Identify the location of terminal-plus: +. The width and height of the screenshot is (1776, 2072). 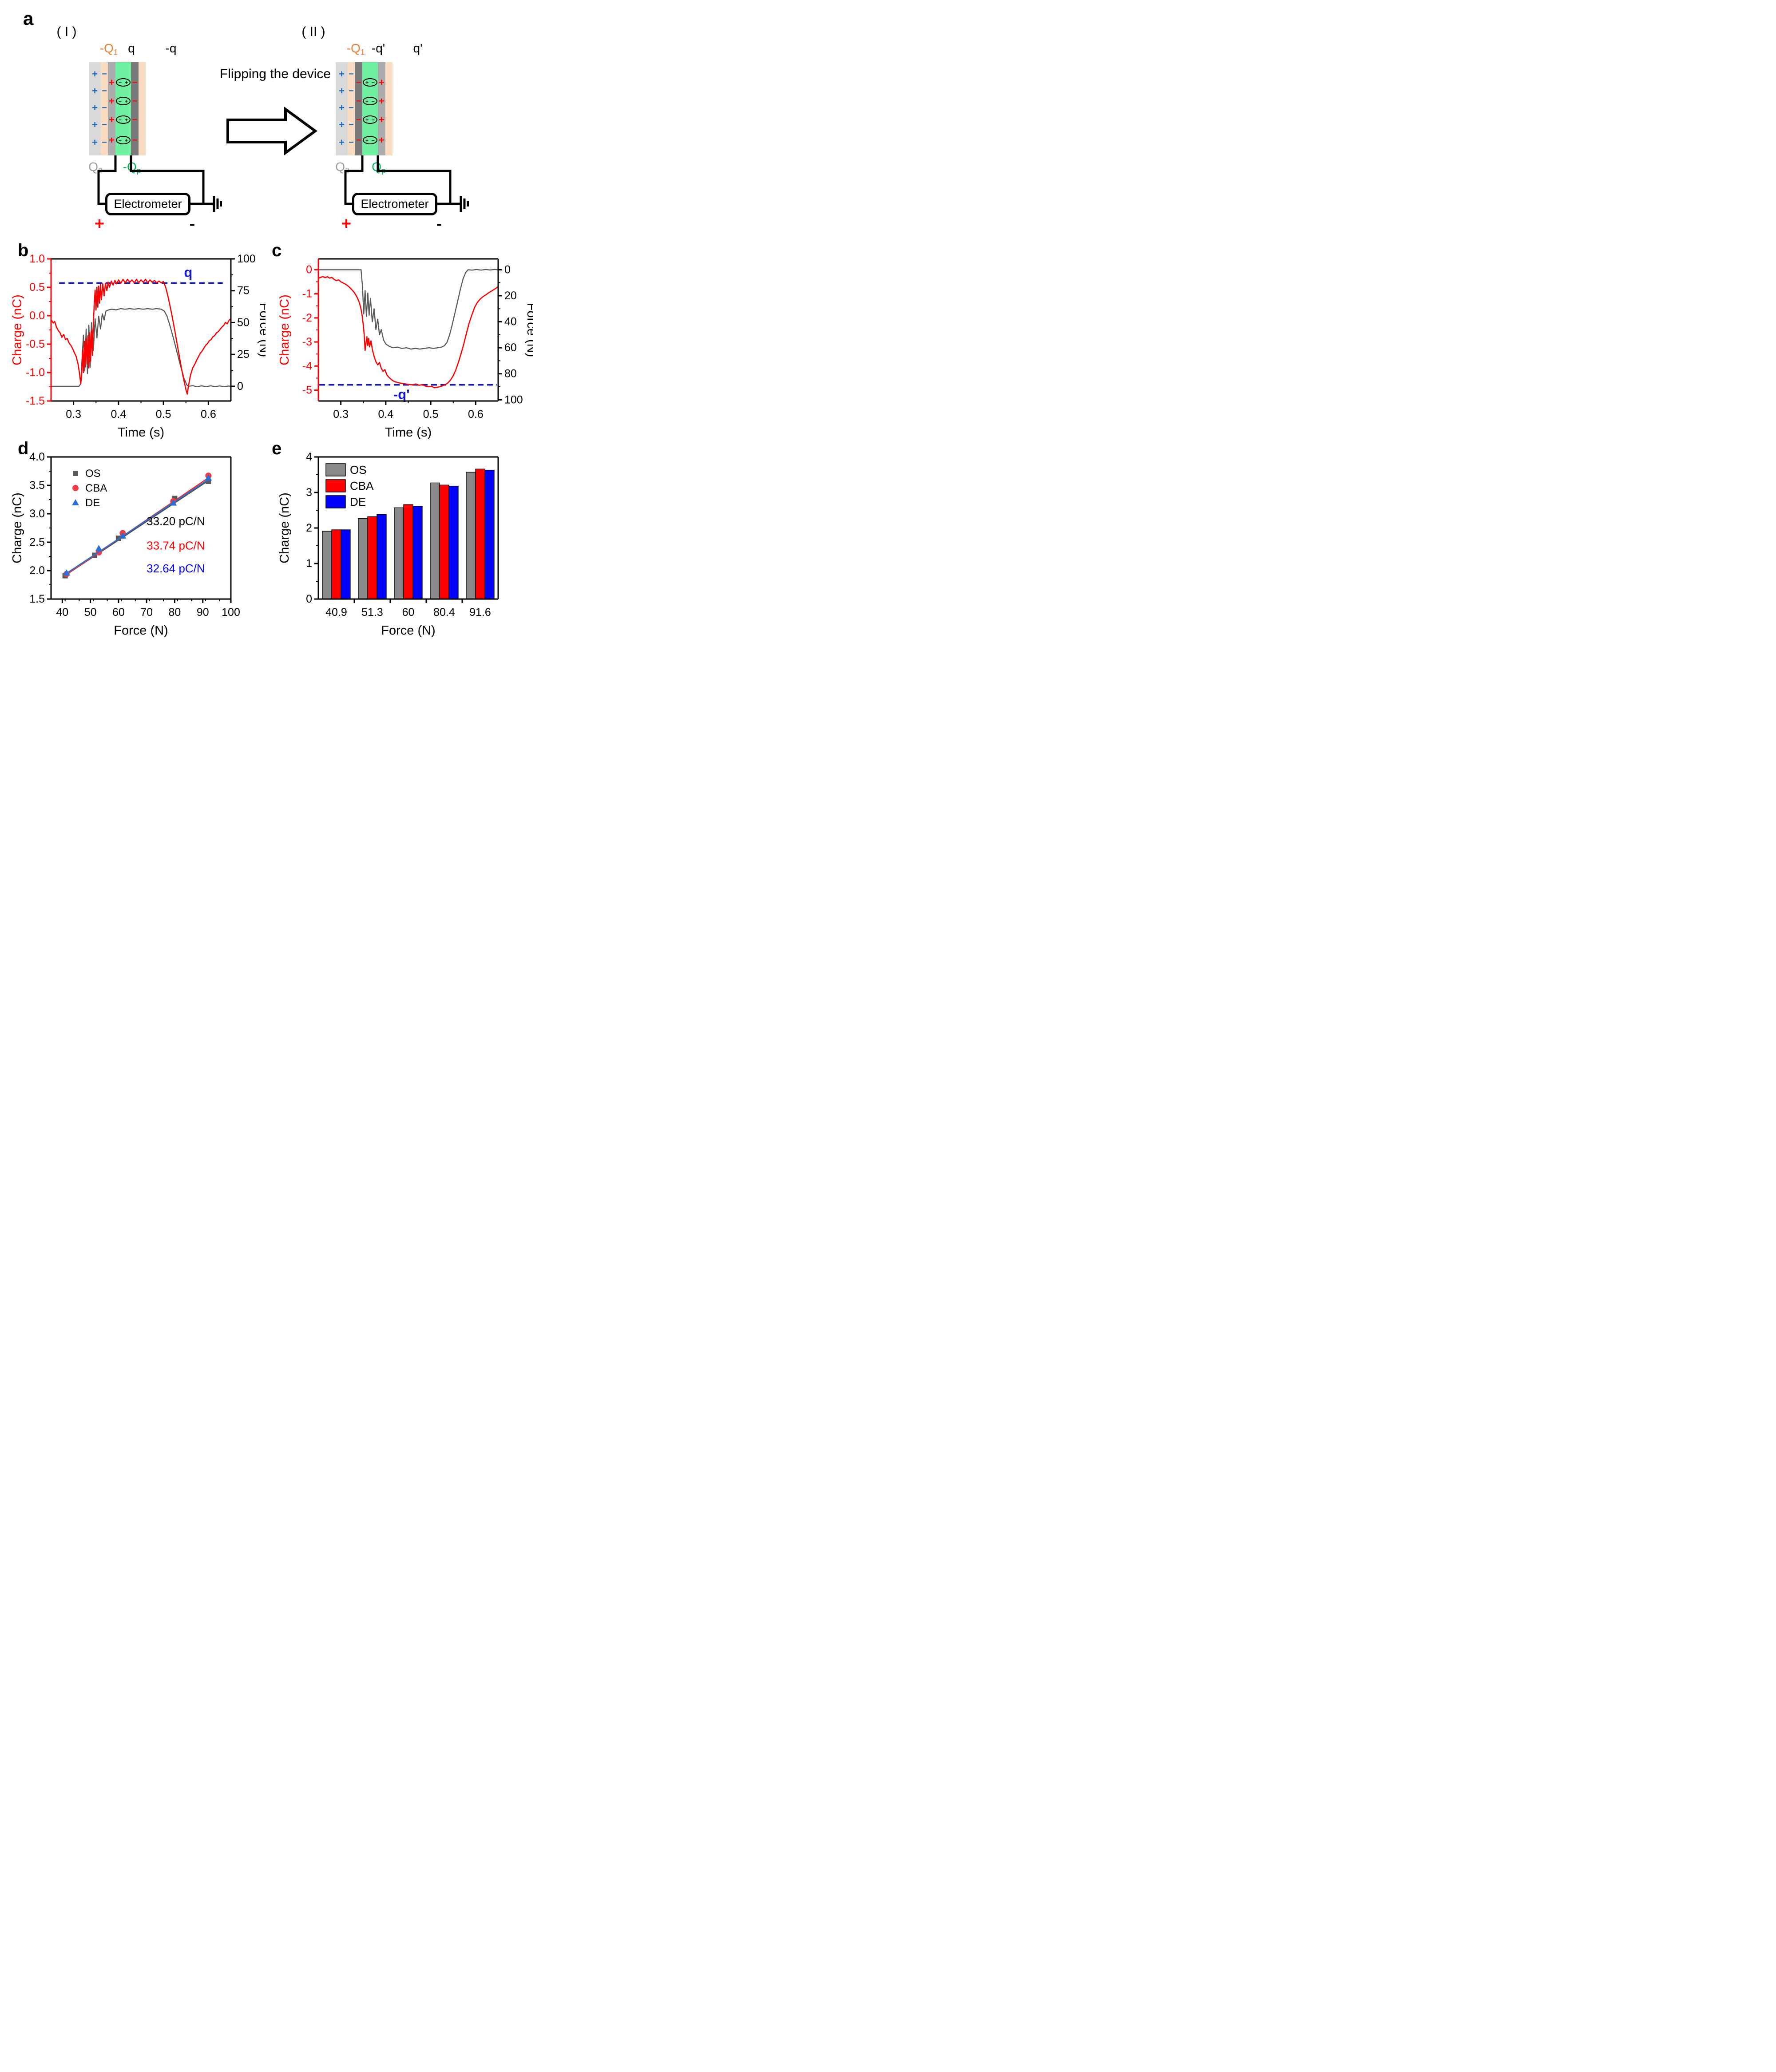
(346, 223).